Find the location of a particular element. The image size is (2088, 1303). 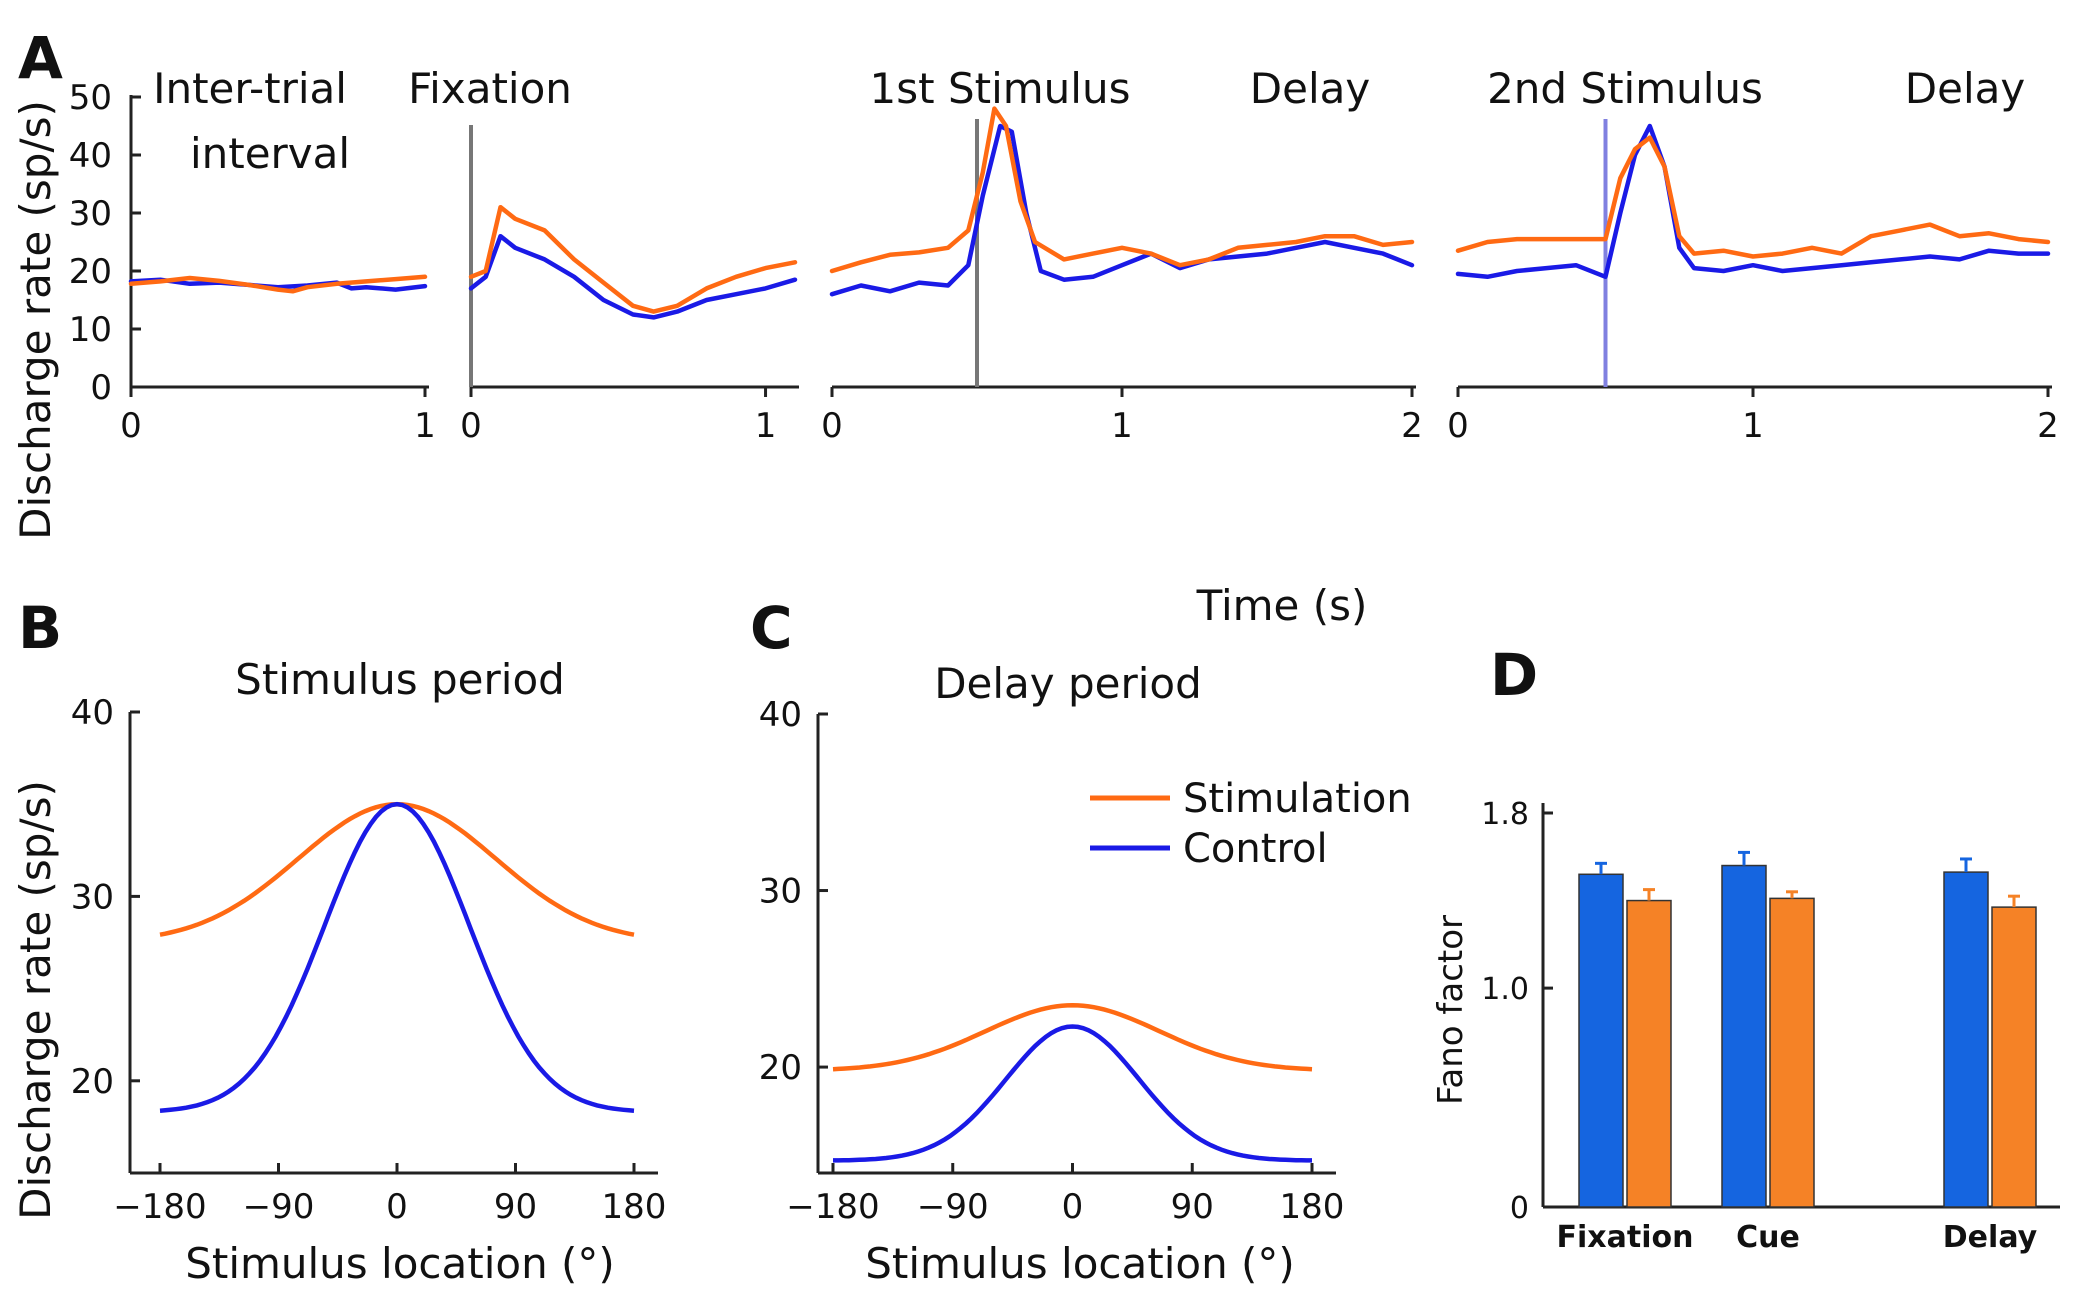

panel-d-bar-stimulation-fixation is located at coordinates (1649, 1053).